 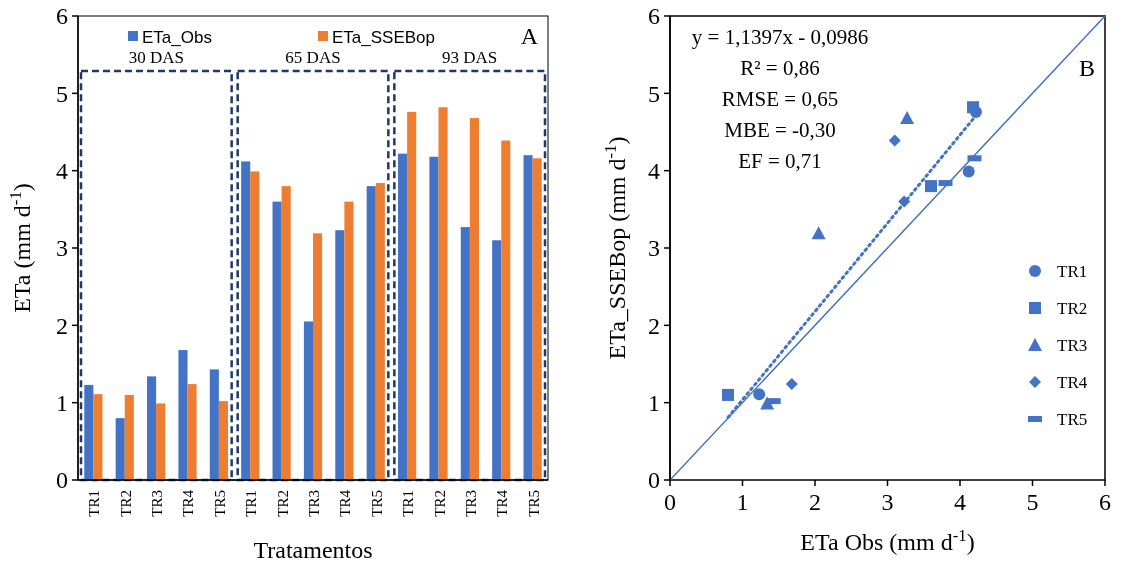 I want to click on annotation: 93 DAS, so click(x=470, y=57).